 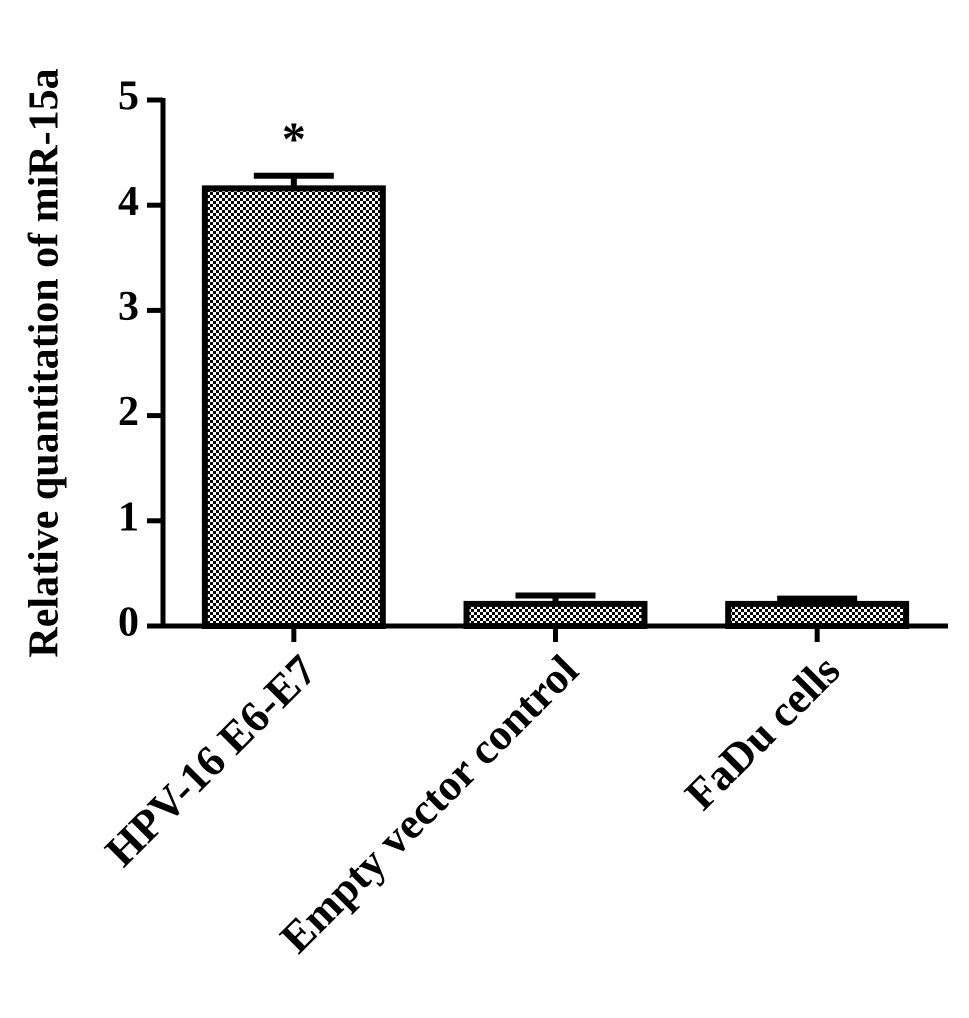 What do you see at coordinates (211, 761) in the screenshot?
I see `x-tick-label: HPV-16 E6-E7` at bounding box center [211, 761].